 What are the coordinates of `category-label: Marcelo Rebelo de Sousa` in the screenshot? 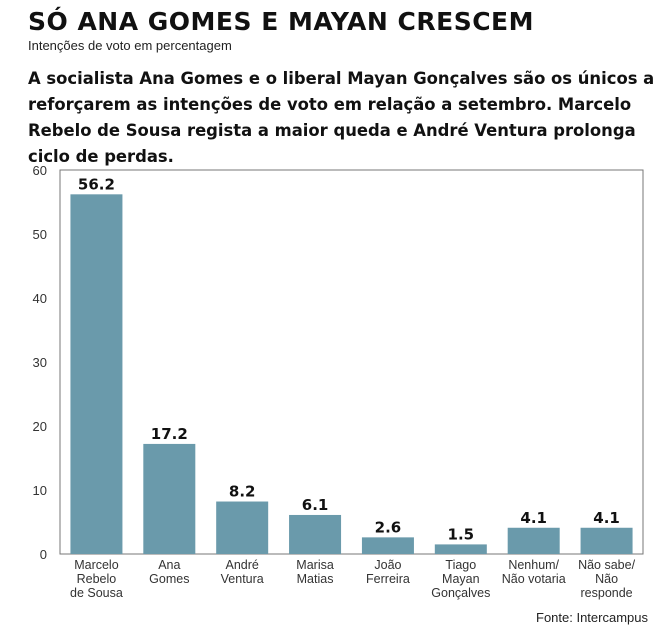 It's located at (96, 579).